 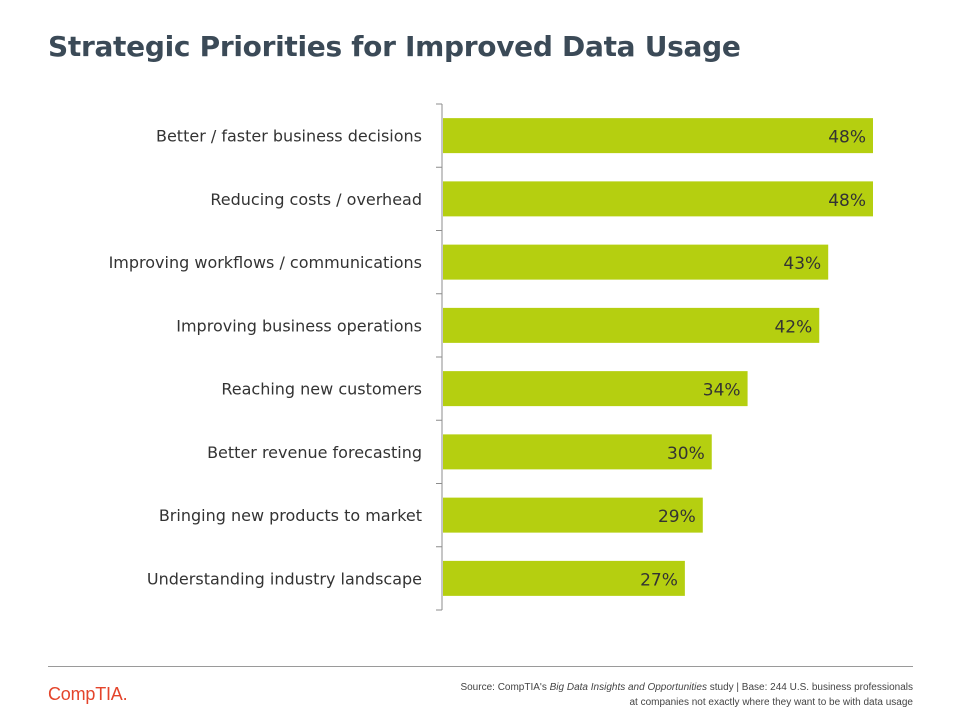 I want to click on category-label: Improving workflows / communications, so click(x=265, y=262).